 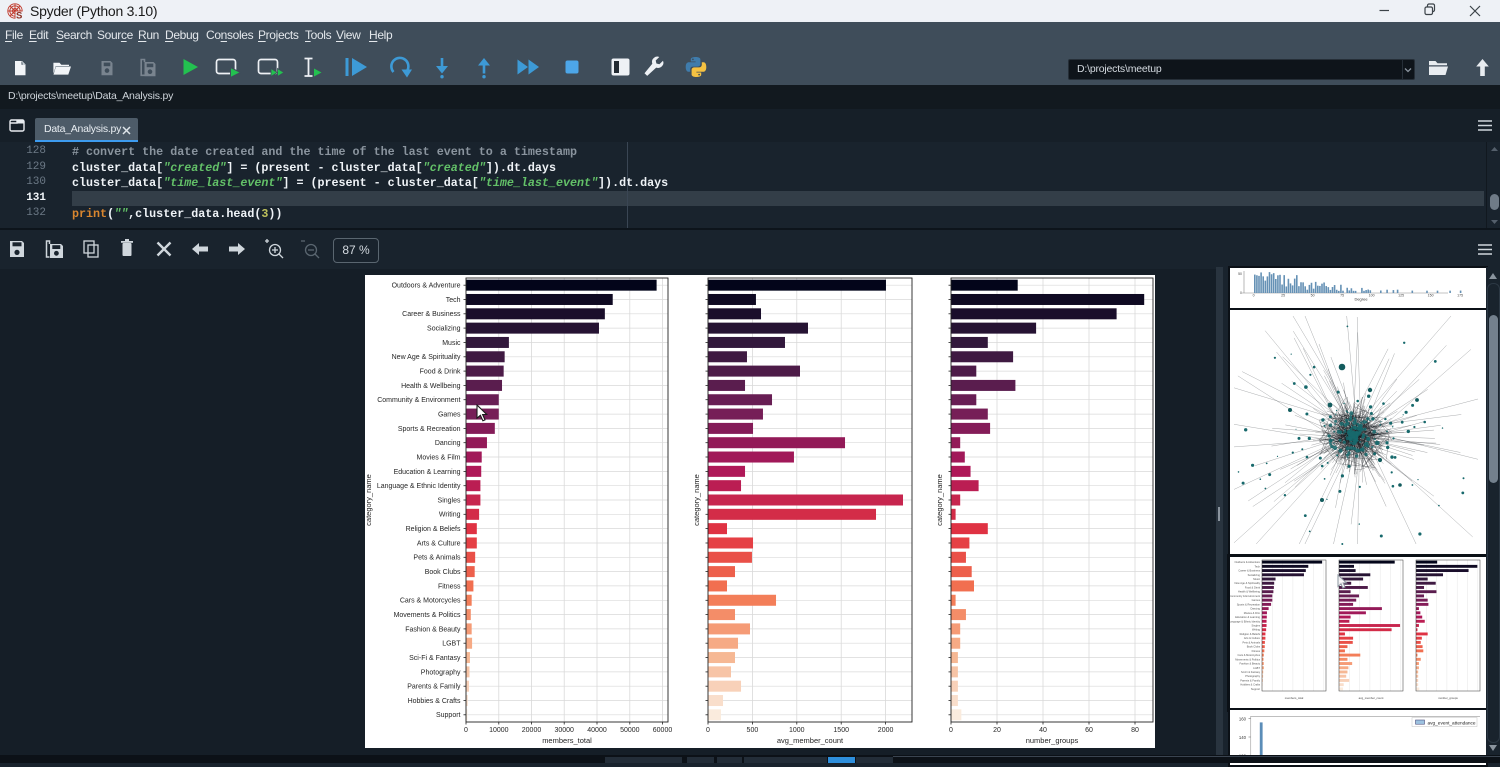 I want to click on svg-text: 20, so click(x=997, y=730).